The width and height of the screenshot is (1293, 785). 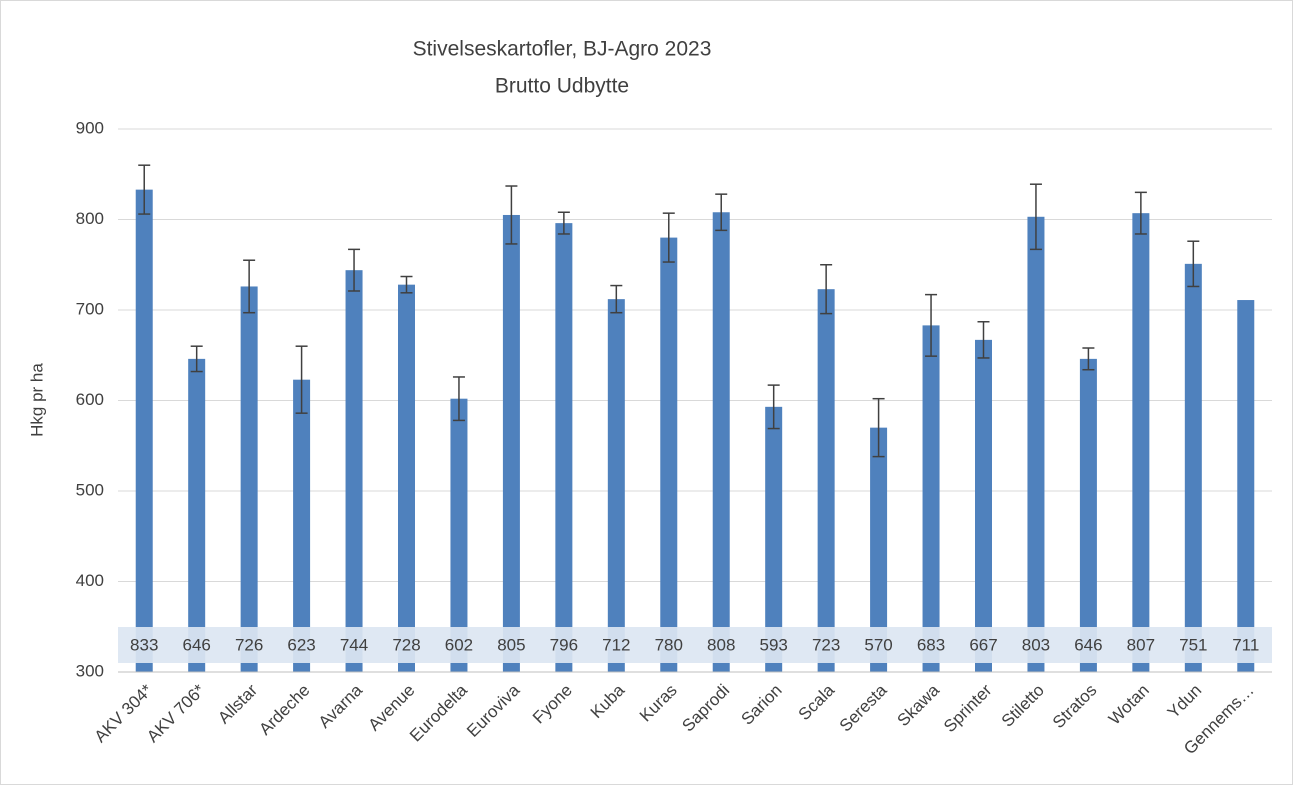 What do you see at coordinates (144, 644) in the screenshot?
I see `value-label: 833` at bounding box center [144, 644].